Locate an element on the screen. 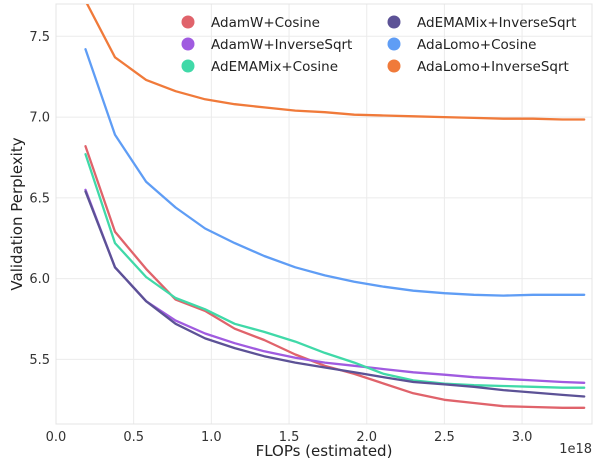 The width and height of the screenshot is (603, 462). legend-label-ademamix-inversesqrt: AdEMAMix+InverseSqrt is located at coordinates (496, 23).